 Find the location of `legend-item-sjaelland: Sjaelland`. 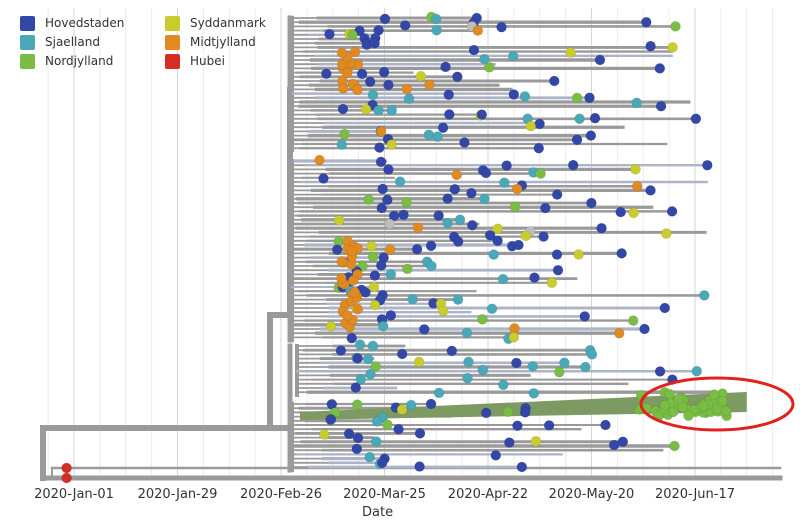

legend-item-sjaelland: Sjaelland is located at coordinates (60, 42).